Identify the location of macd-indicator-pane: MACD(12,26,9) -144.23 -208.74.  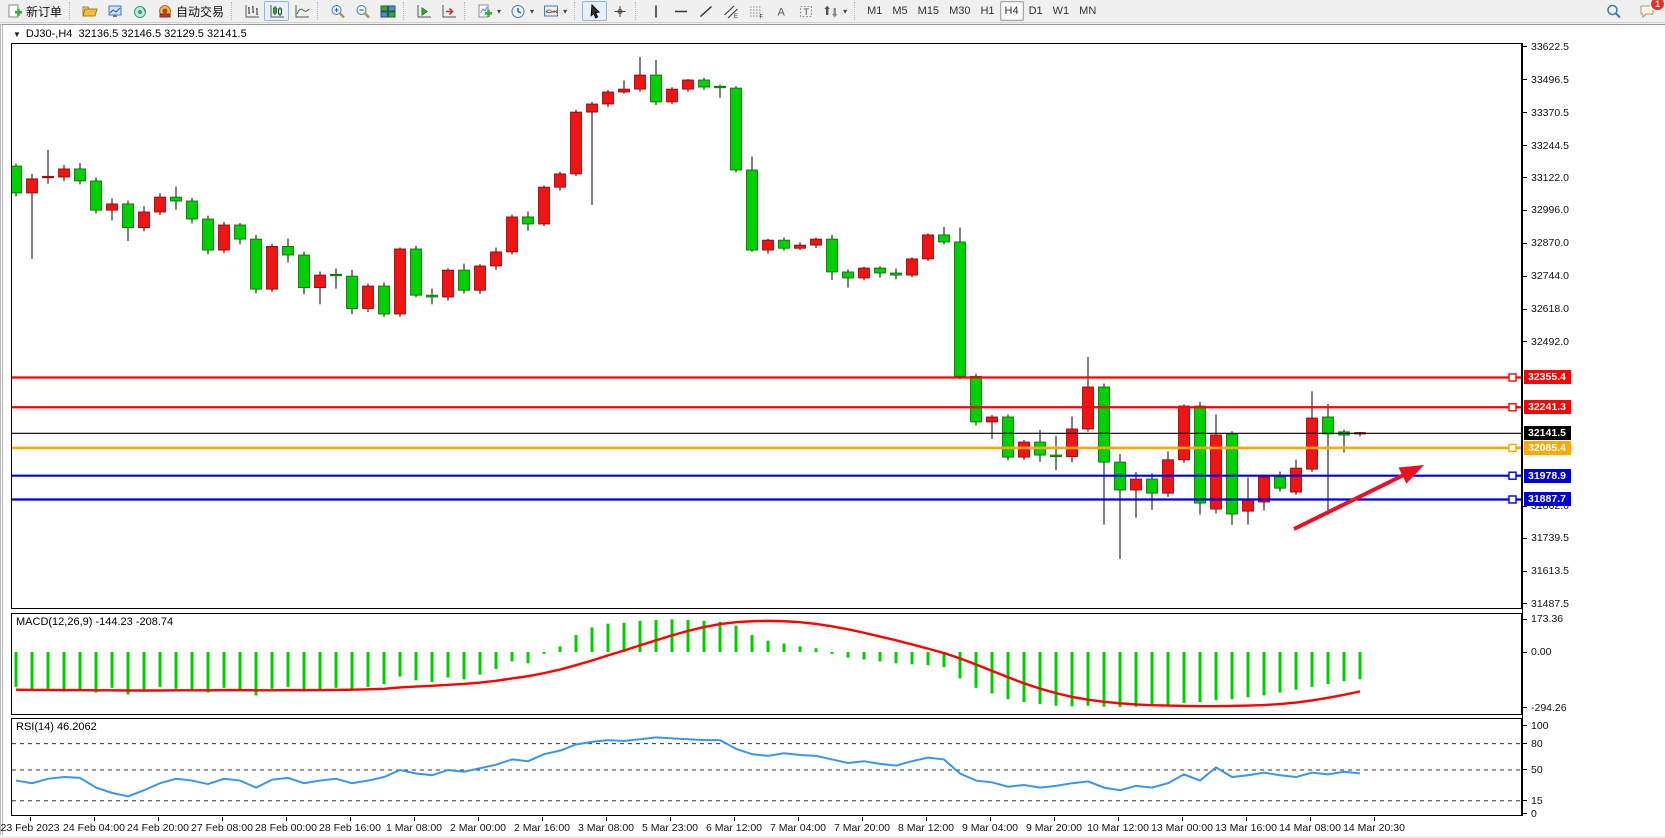
(766, 664).